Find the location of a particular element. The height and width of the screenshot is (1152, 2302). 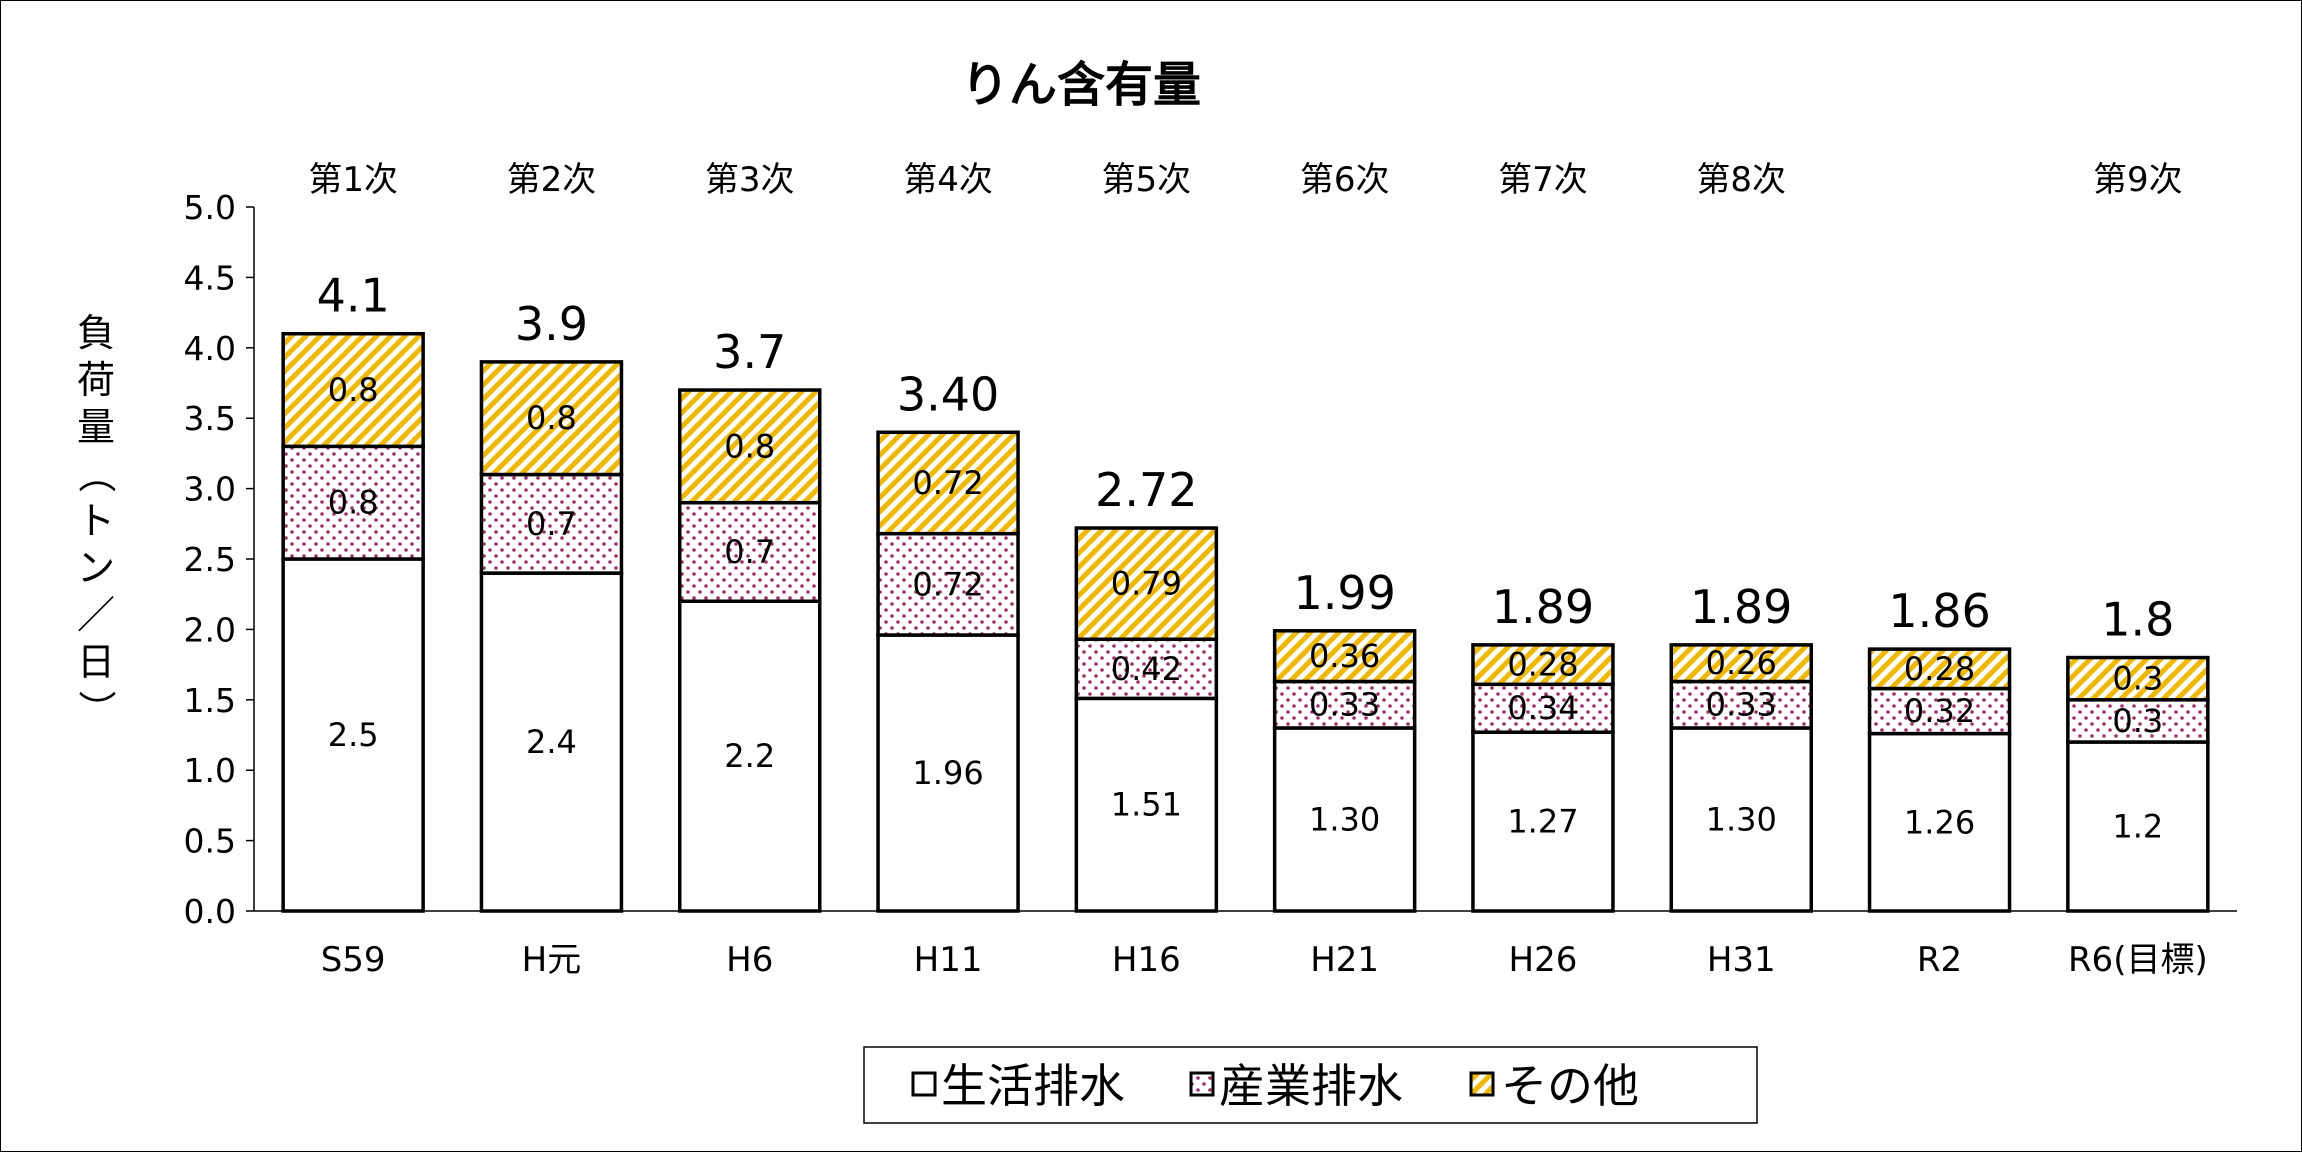

x-category-label: H11 is located at coordinates (948, 960).